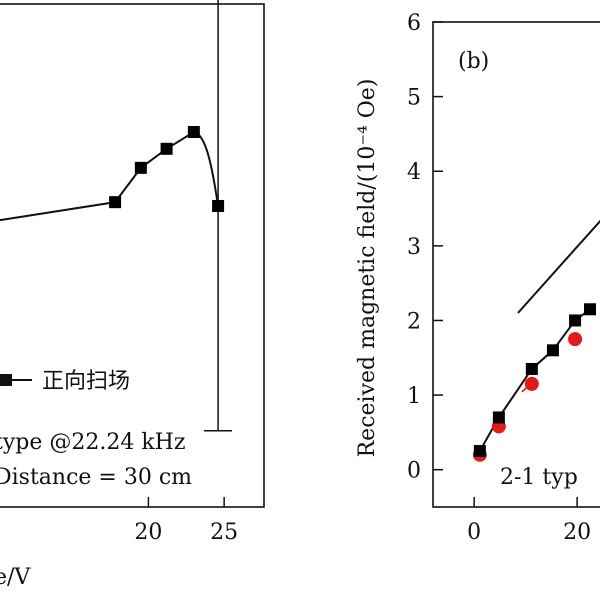 This screenshot has height=600, width=600. I want to click on panel-b-x-ticks: 0 20, so click(529, 521).